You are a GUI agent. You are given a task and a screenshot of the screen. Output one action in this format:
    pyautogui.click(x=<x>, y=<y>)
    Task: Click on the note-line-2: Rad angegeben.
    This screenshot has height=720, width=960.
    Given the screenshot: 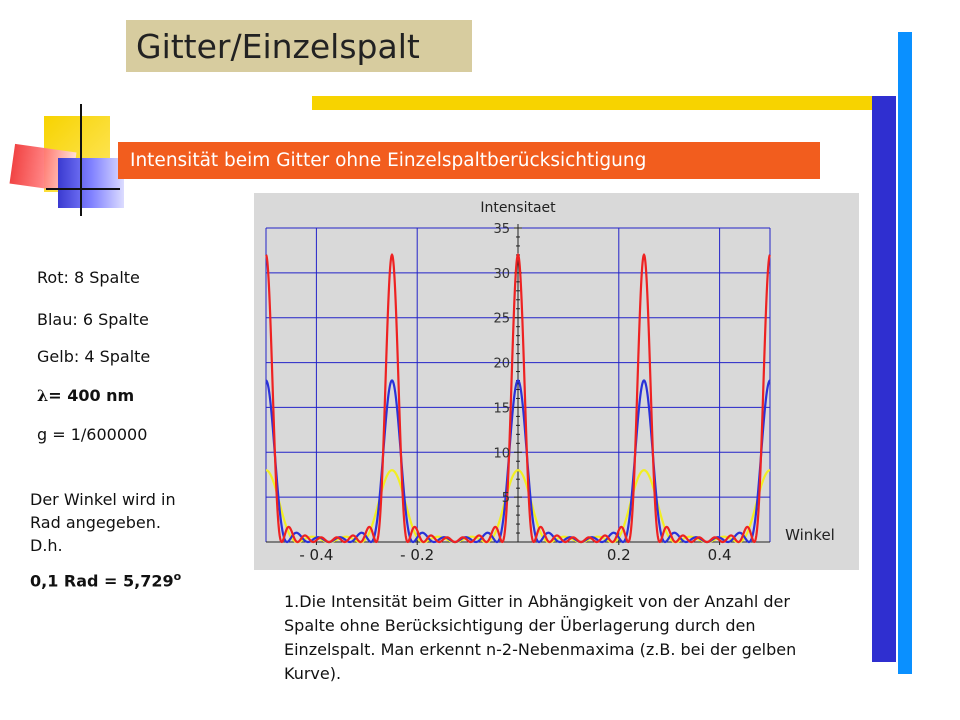 What is the action you would take?
    pyautogui.click(x=95, y=522)
    